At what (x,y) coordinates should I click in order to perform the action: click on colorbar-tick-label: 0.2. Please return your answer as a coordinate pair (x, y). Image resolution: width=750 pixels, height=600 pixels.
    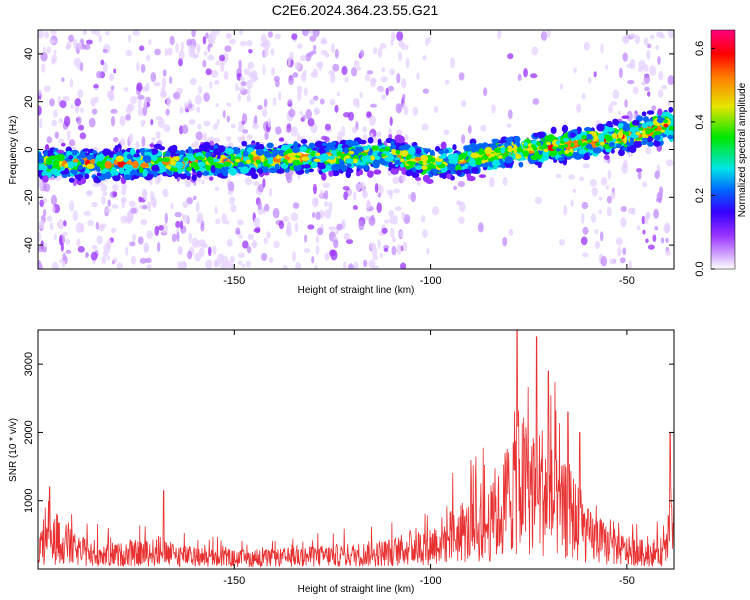
    Looking at the image, I should click on (700, 195).